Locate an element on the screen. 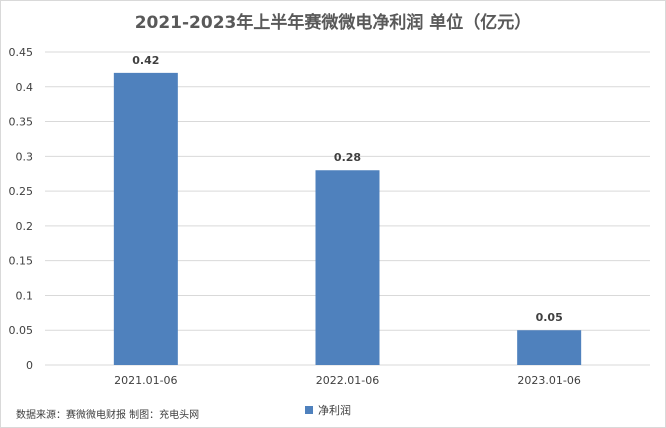 This screenshot has height=428, width=666. x-axis: 2021.01-06 2022.01-06 2023.01-06 is located at coordinates (347, 380).